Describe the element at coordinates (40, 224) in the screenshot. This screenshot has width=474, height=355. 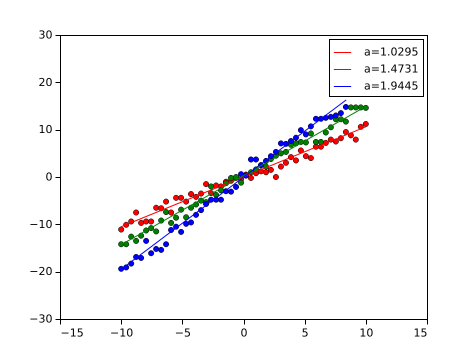
I see `y-tick-label: −10` at that location.